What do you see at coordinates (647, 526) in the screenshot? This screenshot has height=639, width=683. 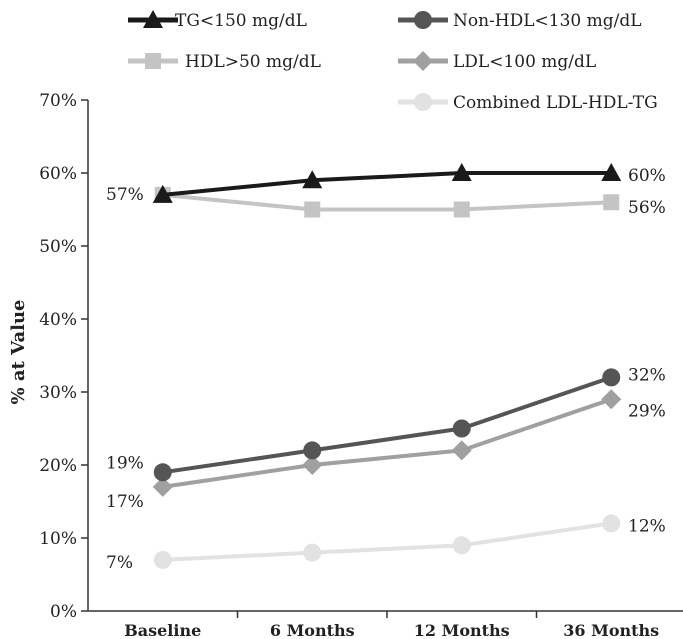 I see `data-label: 12%` at bounding box center [647, 526].